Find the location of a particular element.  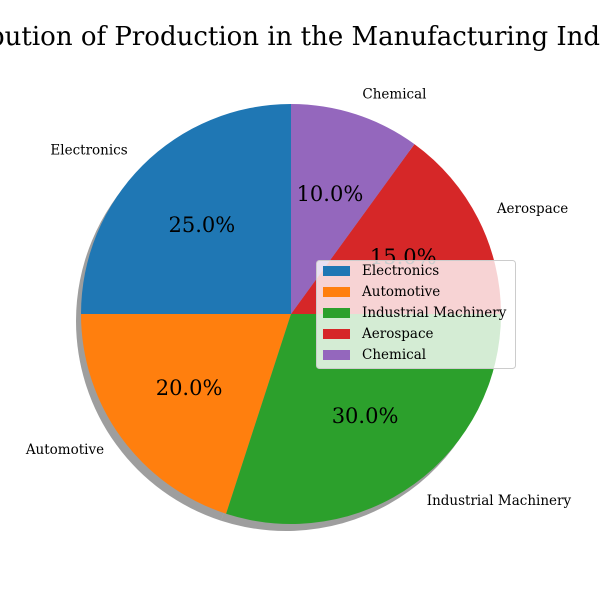

legend-label-automotive: Automotive is located at coordinates (400, 292).